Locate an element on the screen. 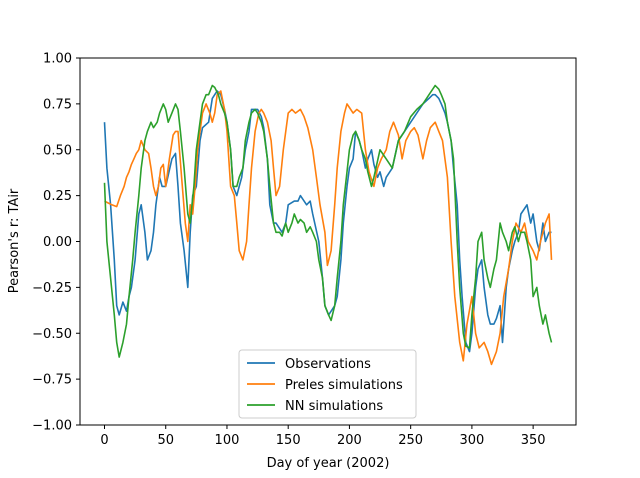 The image size is (640, 478). y-tick-label: 0.00 is located at coordinates (57, 242).